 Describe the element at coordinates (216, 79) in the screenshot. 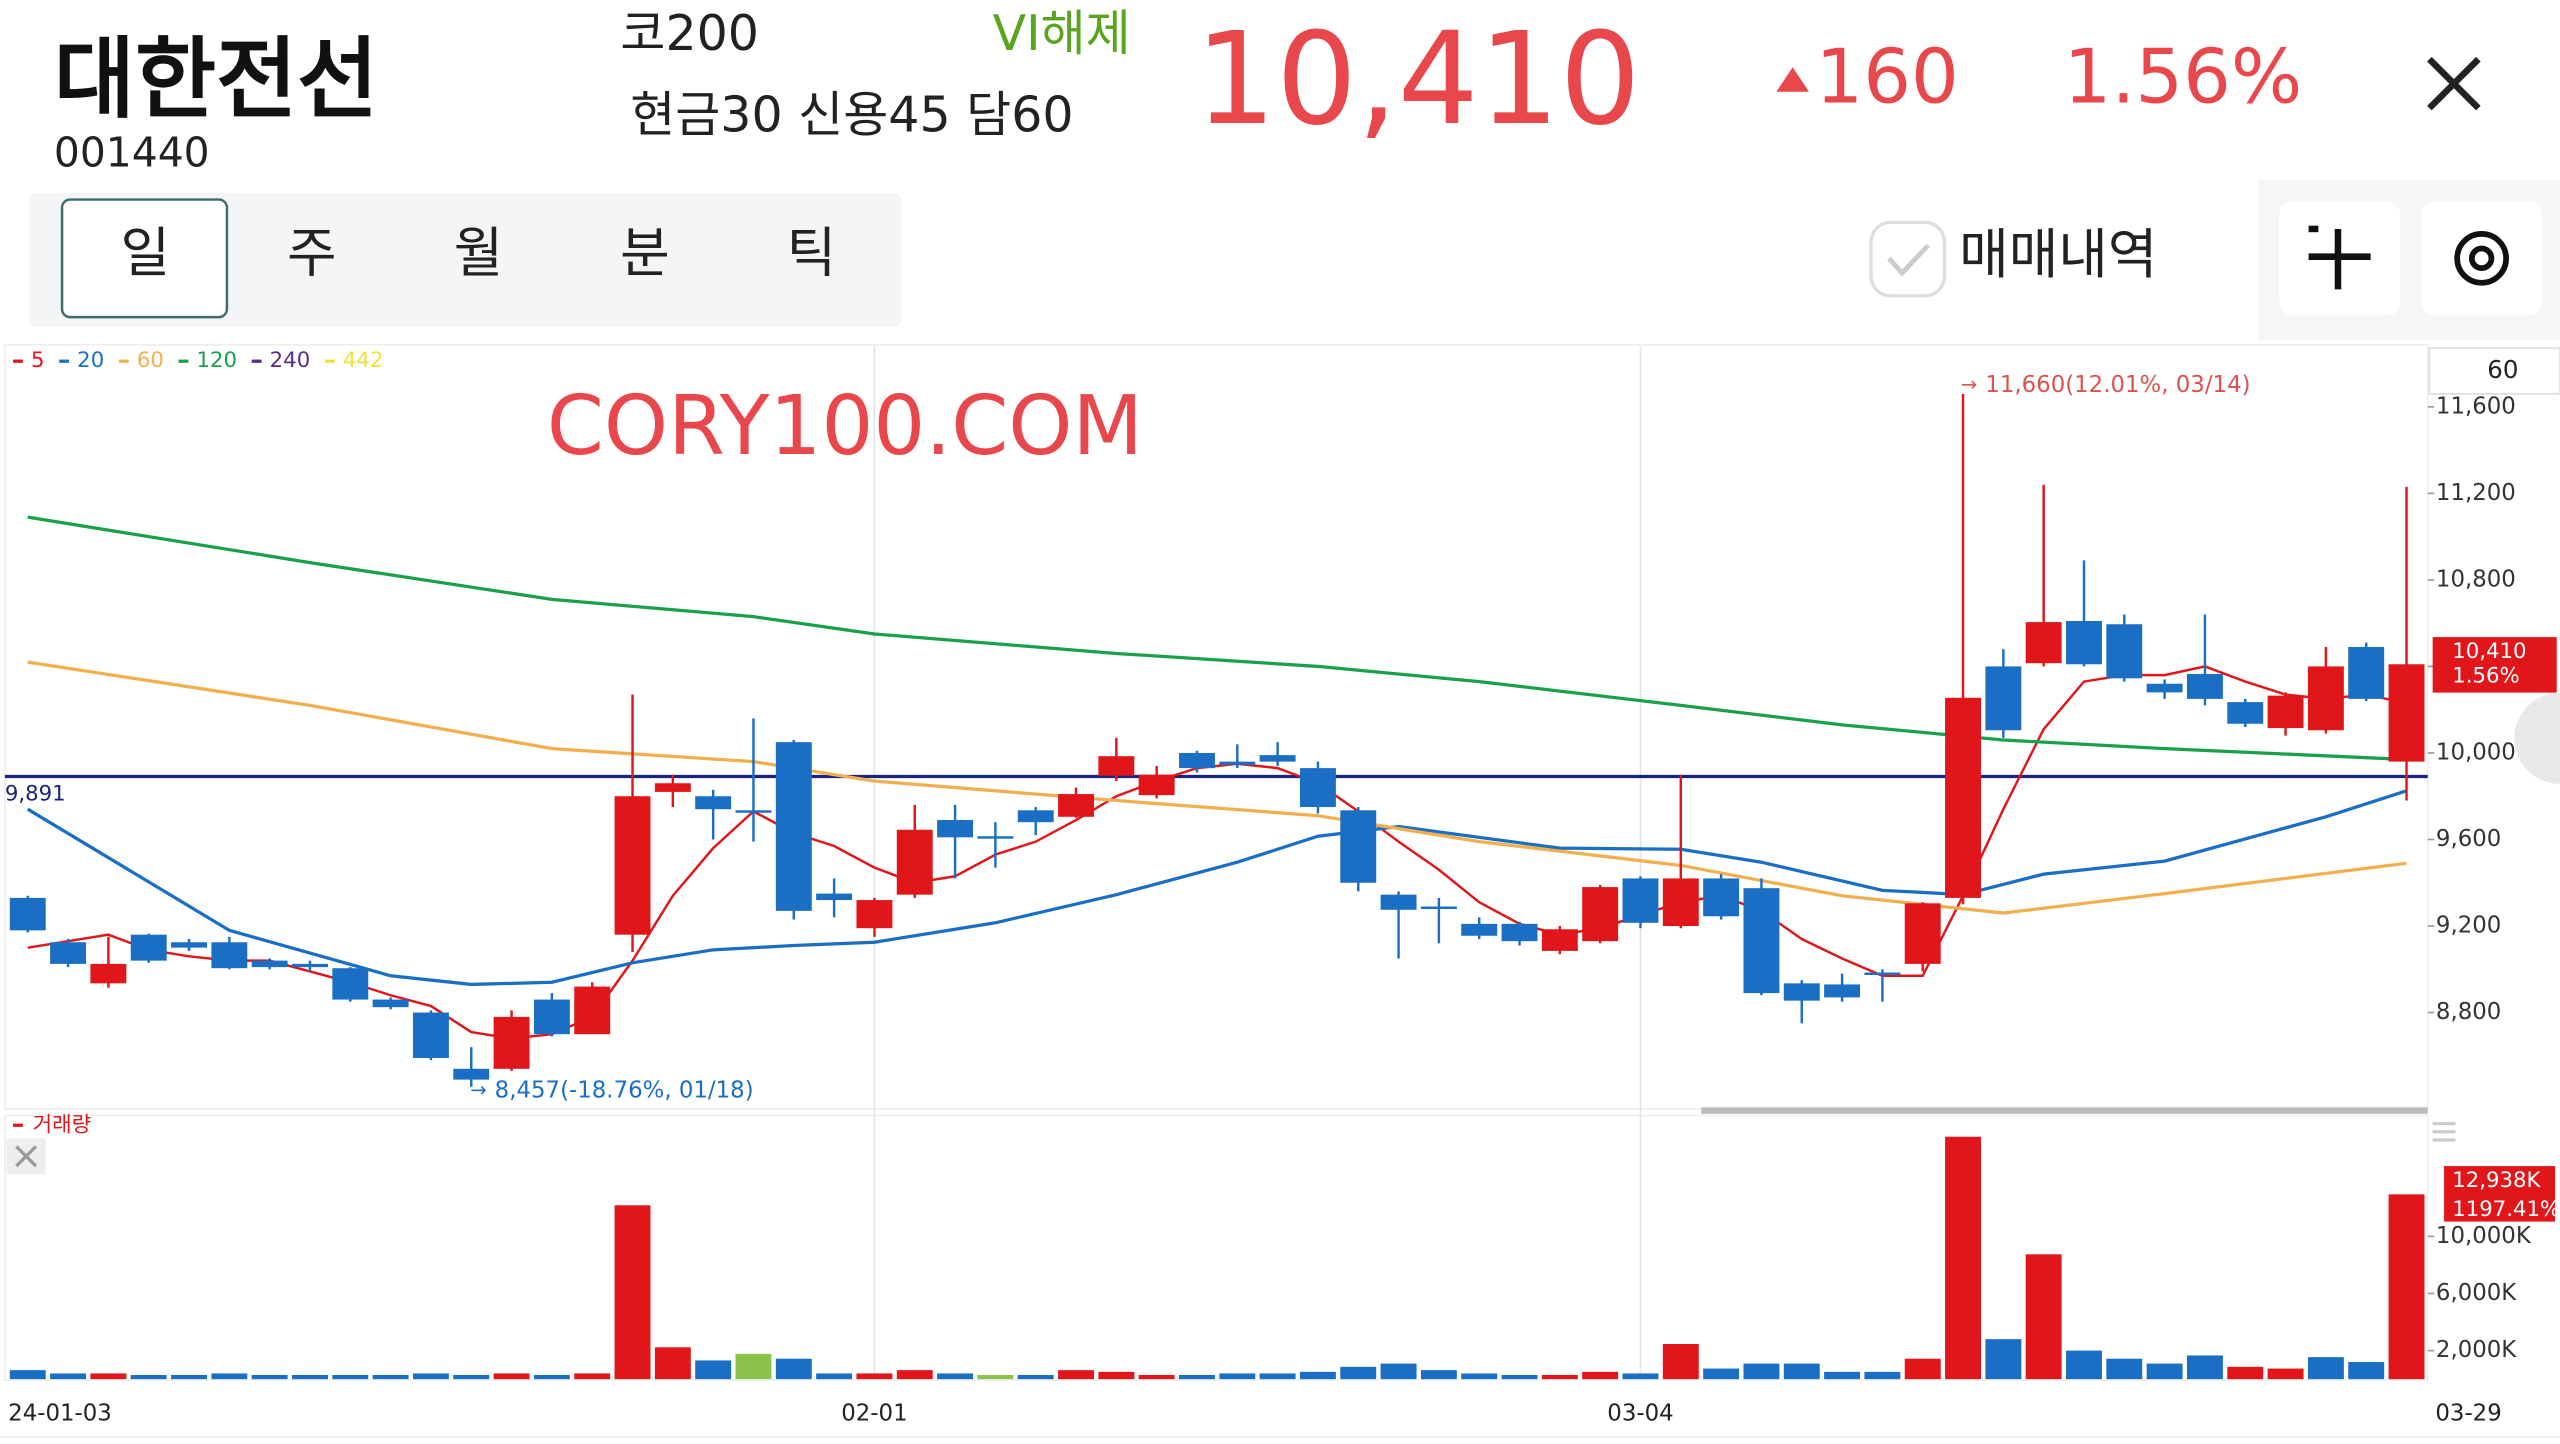

I see `stock-name: 대한전선` at that location.